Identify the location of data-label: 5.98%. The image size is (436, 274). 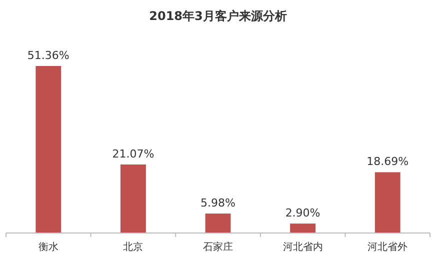
(218, 203).